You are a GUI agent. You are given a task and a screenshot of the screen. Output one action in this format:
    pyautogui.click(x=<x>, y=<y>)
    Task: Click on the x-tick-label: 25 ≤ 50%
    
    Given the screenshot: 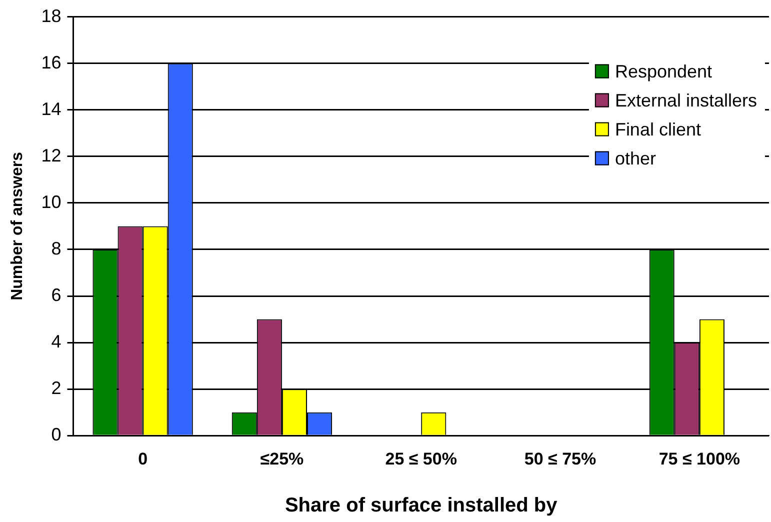 What is the action you would take?
    pyautogui.click(x=421, y=458)
    